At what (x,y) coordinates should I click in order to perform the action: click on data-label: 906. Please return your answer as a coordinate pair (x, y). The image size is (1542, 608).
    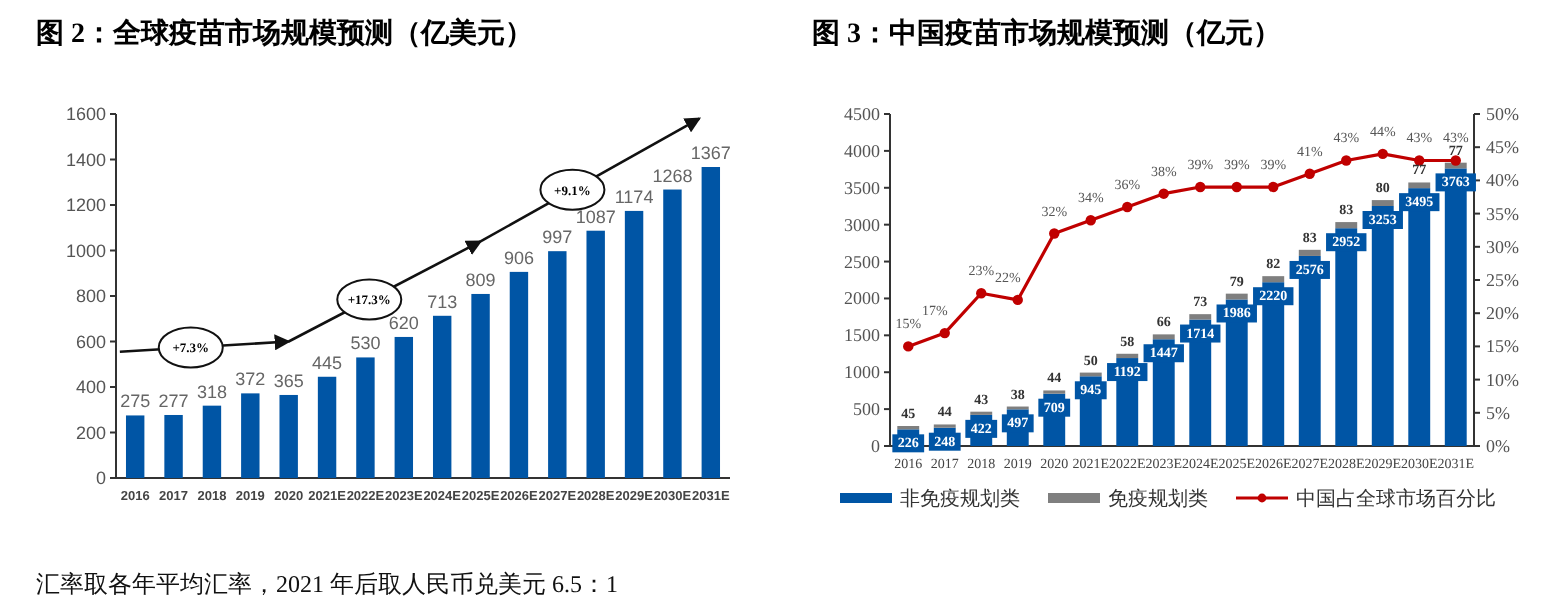
    Looking at the image, I should click on (518, 257).